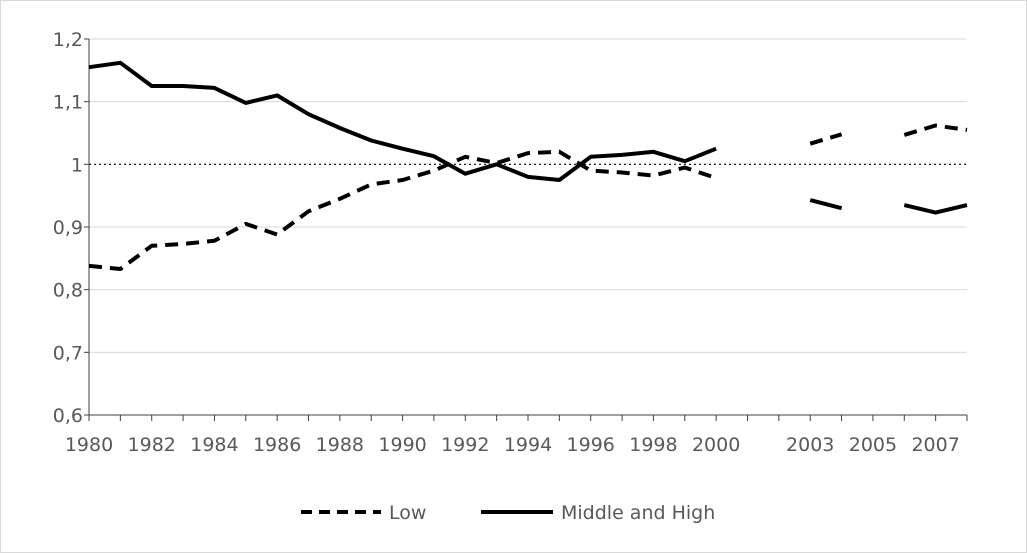 The width and height of the screenshot is (1027, 553). Describe the element at coordinates (152, 445) in the screenshot. I see `x-tick-label: 1982` at that location.